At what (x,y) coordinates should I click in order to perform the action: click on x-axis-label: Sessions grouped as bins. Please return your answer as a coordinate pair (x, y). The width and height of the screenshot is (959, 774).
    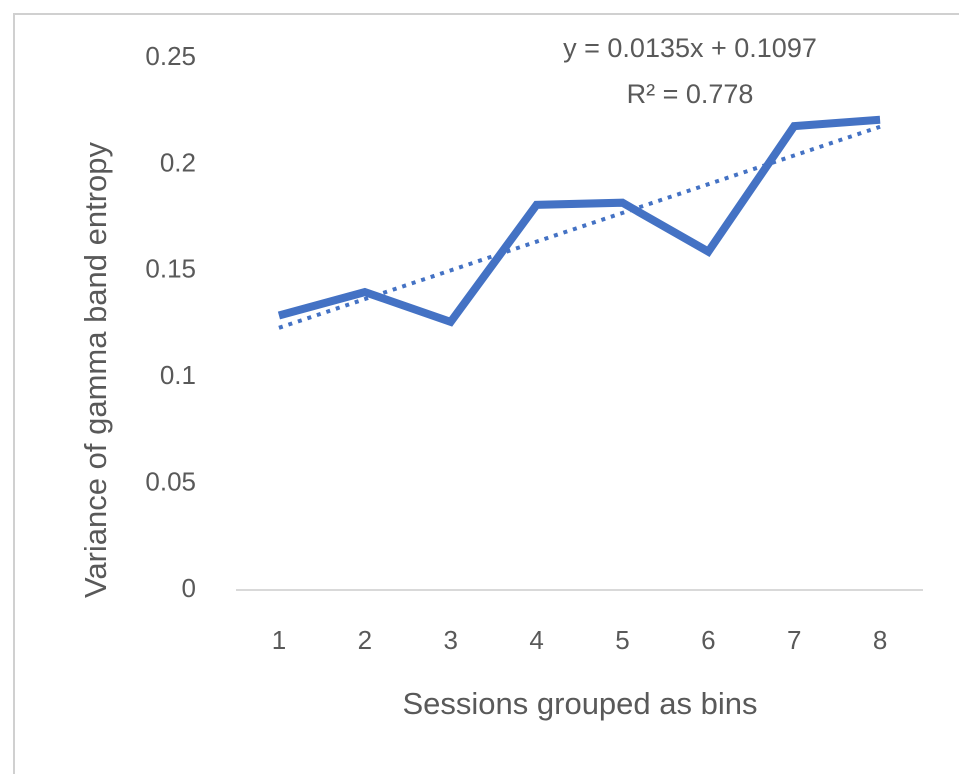
    Looking at the image, I should click on (579, 703).